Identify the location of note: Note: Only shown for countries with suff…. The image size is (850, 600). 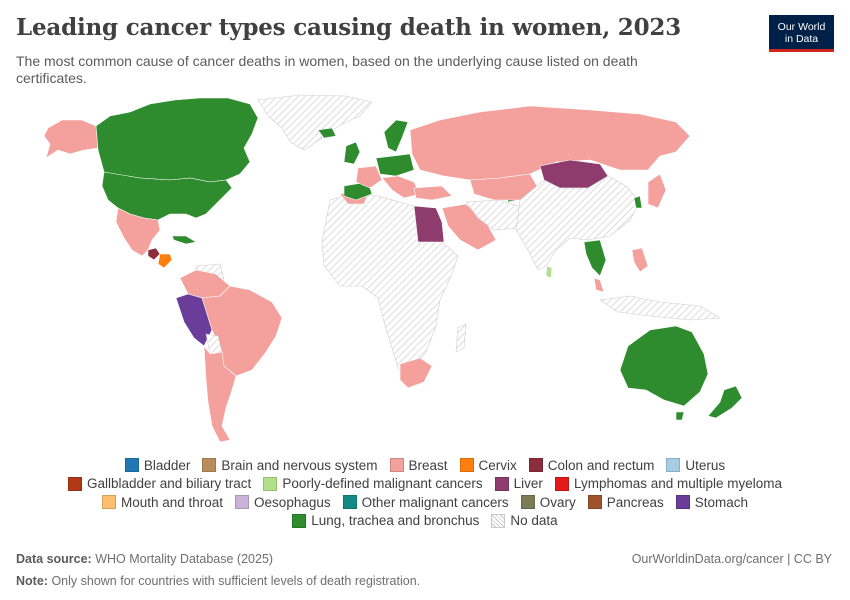
(218, 581).